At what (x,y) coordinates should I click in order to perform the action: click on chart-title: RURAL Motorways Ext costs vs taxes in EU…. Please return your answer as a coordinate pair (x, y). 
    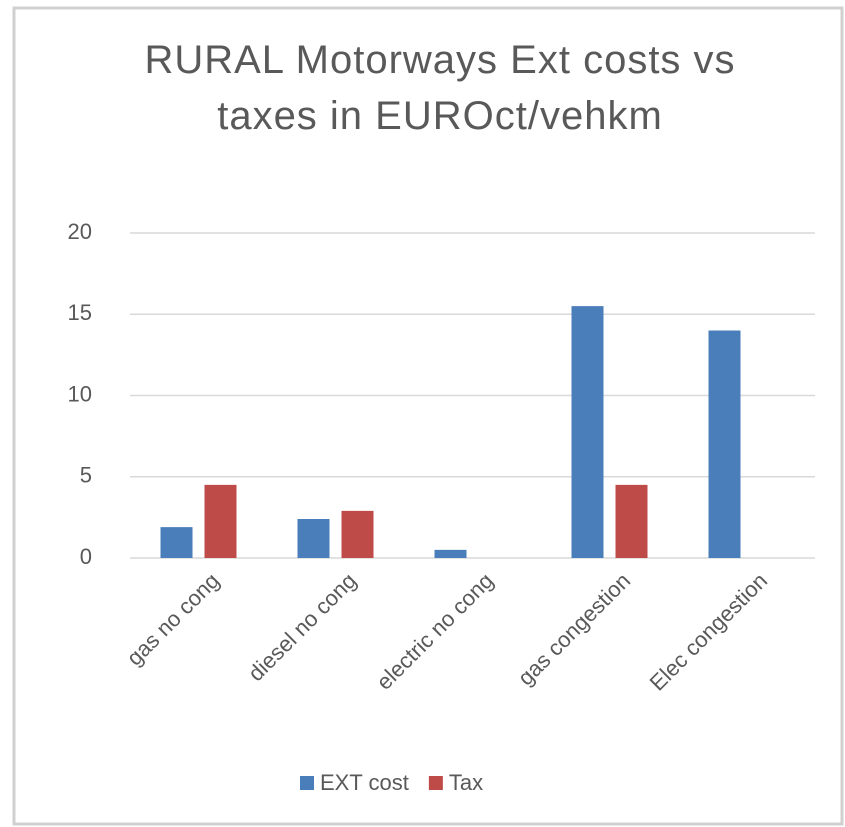
    Looking at the image, I should click on (440, 88).